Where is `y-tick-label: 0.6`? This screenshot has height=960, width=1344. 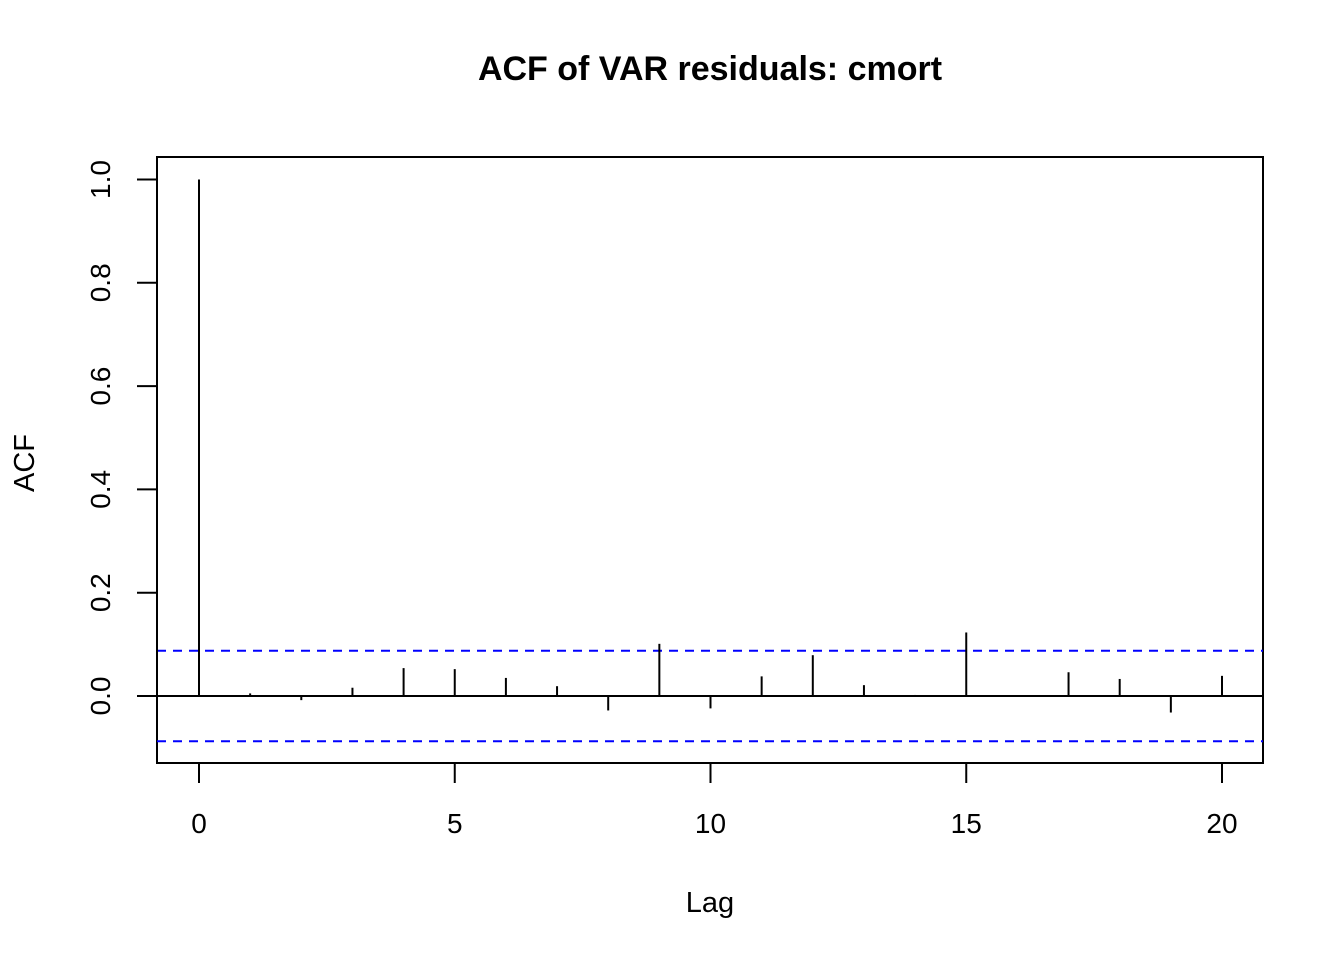
y-tick-label: 0.6 is located at coordinates (100, 386).